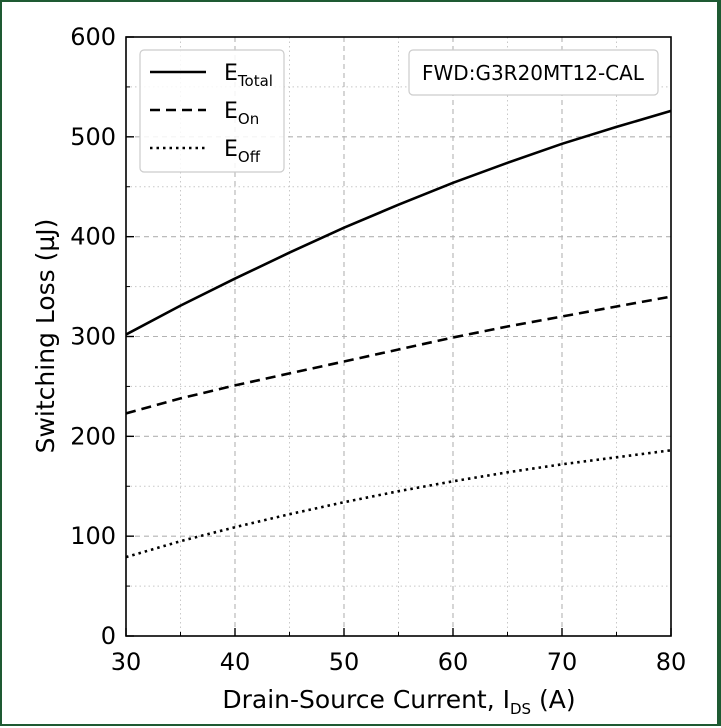  What do you see at coordinates (93, 536) in the screenshot?
I see `y-tick-label: 100` at bounding box center [93, 536].